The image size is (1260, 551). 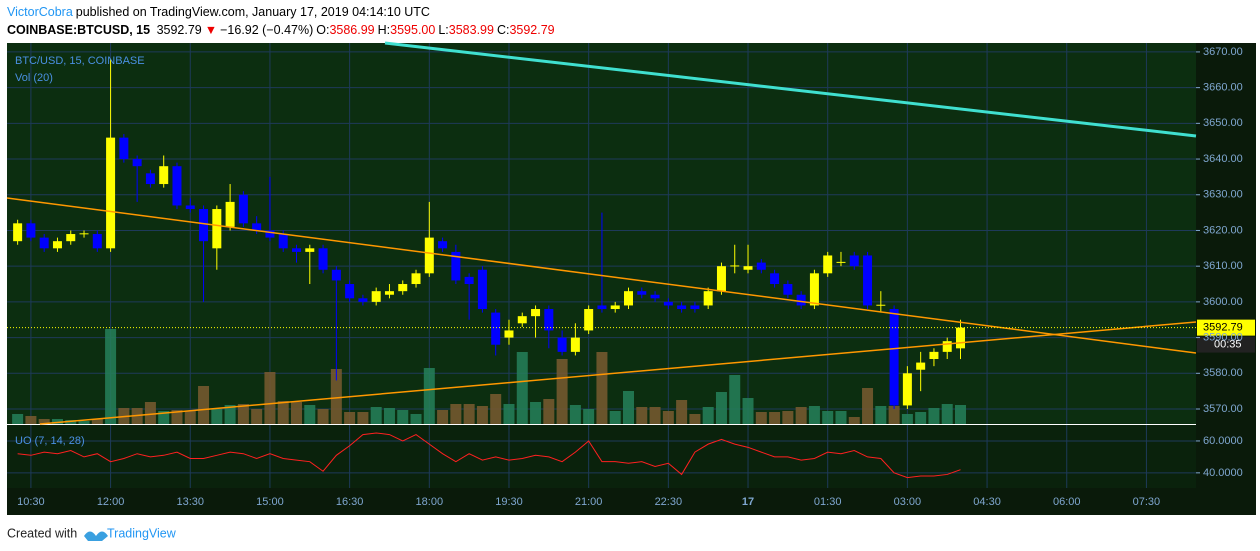 What do you see at coordinates (1223, 337) in the screenshot?
I see `y-tick-label: 3590.00` at bounding box center [1223, 337].